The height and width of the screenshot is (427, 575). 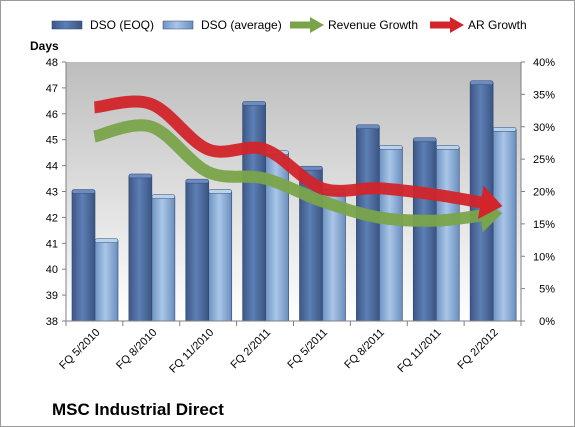 What do you see at coordinates (52, 322) in the screenshot?
I see `y-left-tick-label: 38` at bounding box center [52, 322].